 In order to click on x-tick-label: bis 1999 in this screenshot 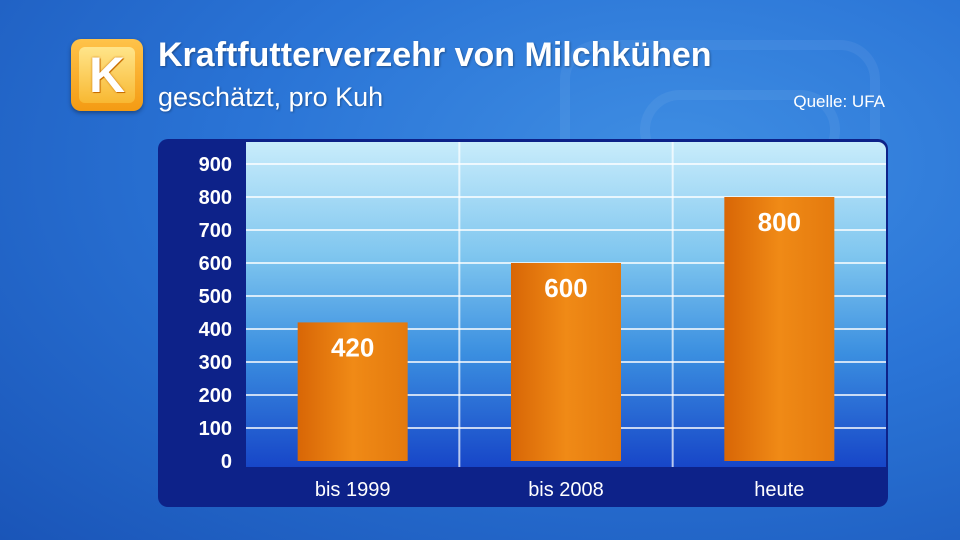, I will do `click(353, 490)`.